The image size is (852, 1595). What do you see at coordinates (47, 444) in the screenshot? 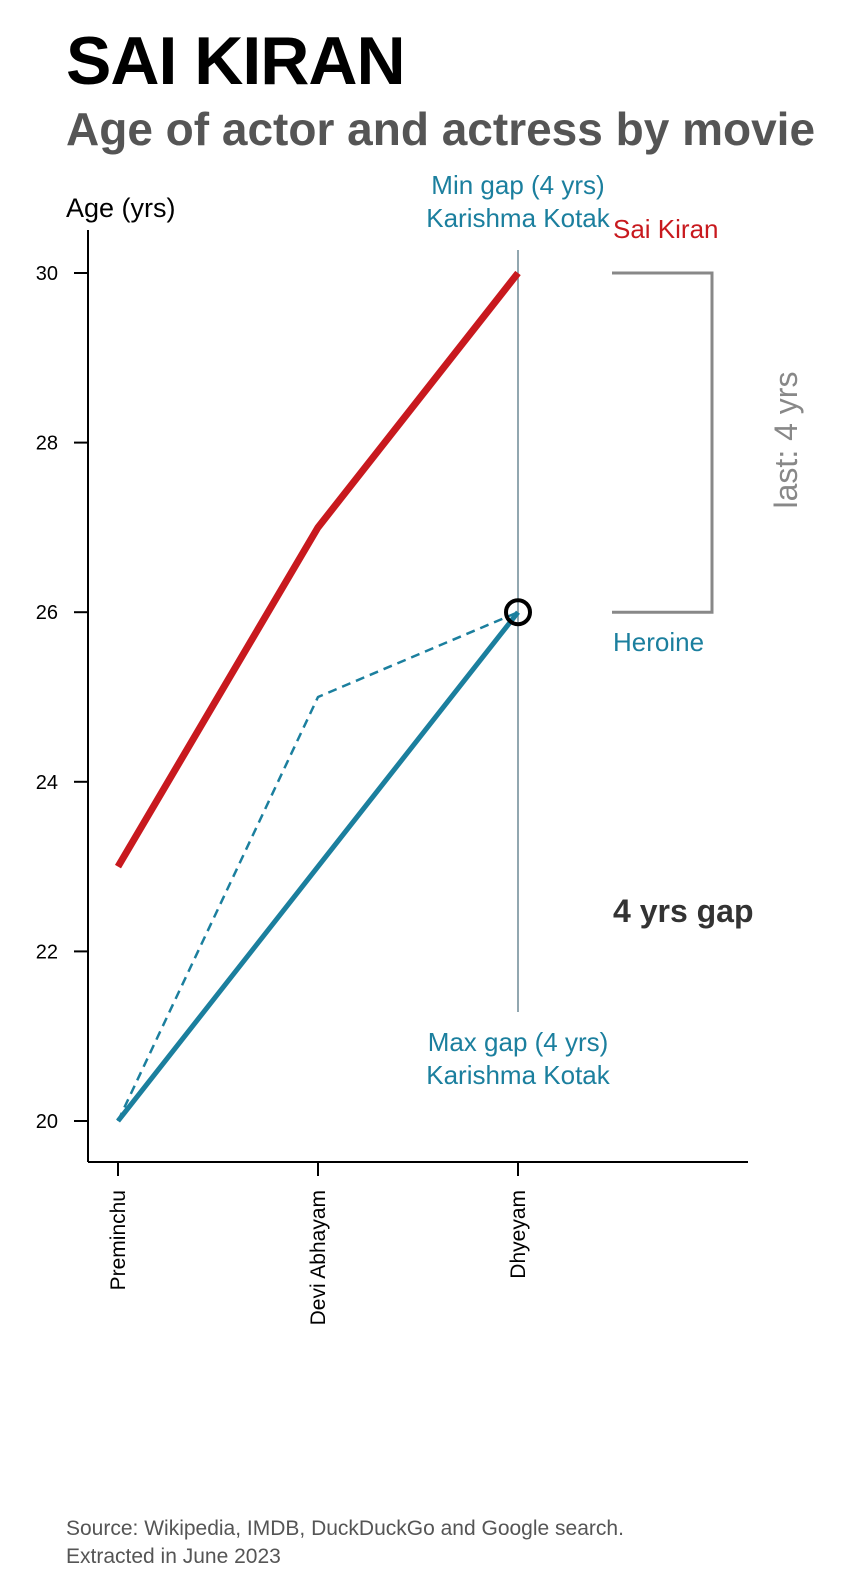
I see `y-tick-label: 28` at bounding box center [47, 444].